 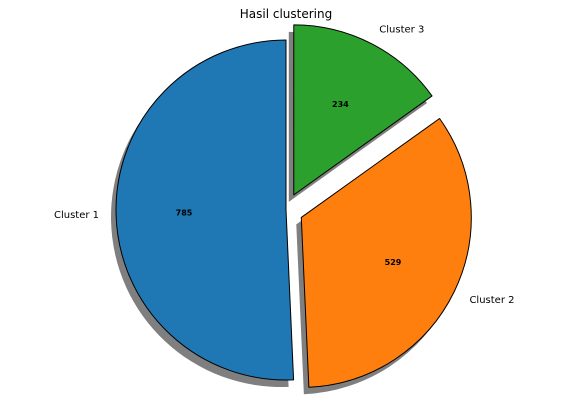 What do you see at coordinates (286, 14) in the screenshot?
I see `chart-title: Hasil clustering` at bounding box center [286, 14].